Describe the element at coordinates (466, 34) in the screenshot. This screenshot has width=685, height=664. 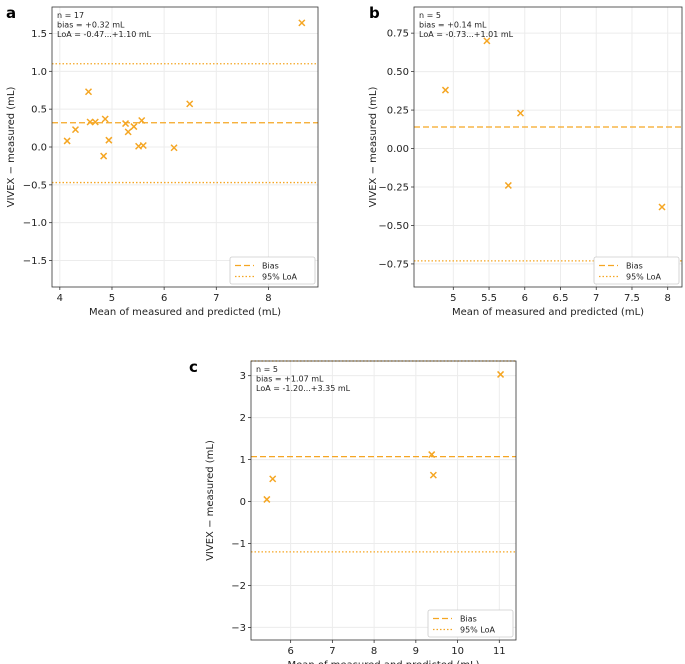
I see `stats-annotation: LoA = -0.73...+1.01 mL` at that location.